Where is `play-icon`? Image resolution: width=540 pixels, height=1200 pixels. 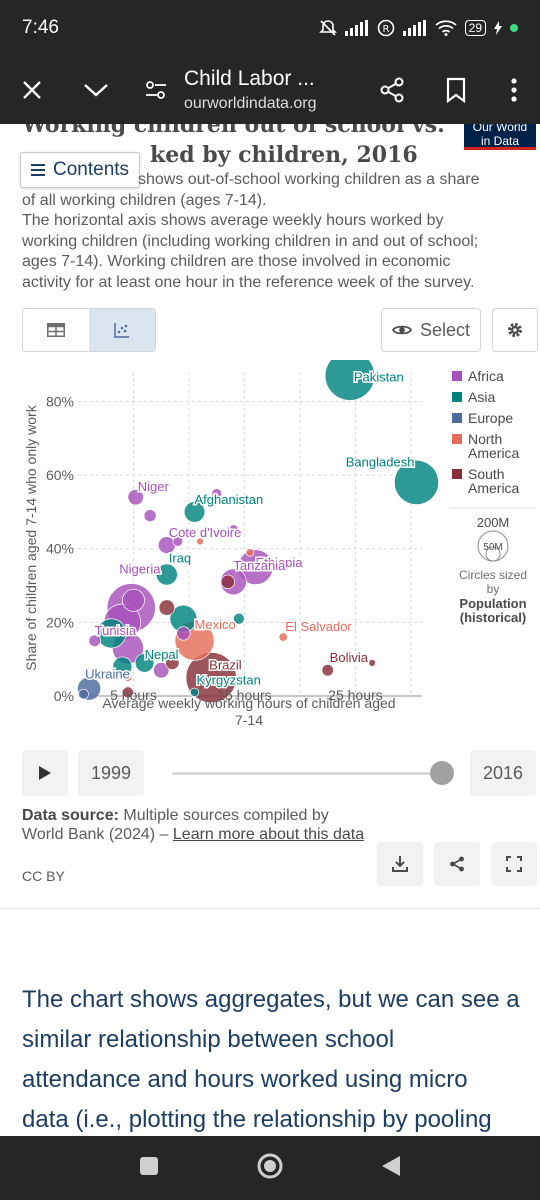 play-icon is located at coordinates (45, 773).